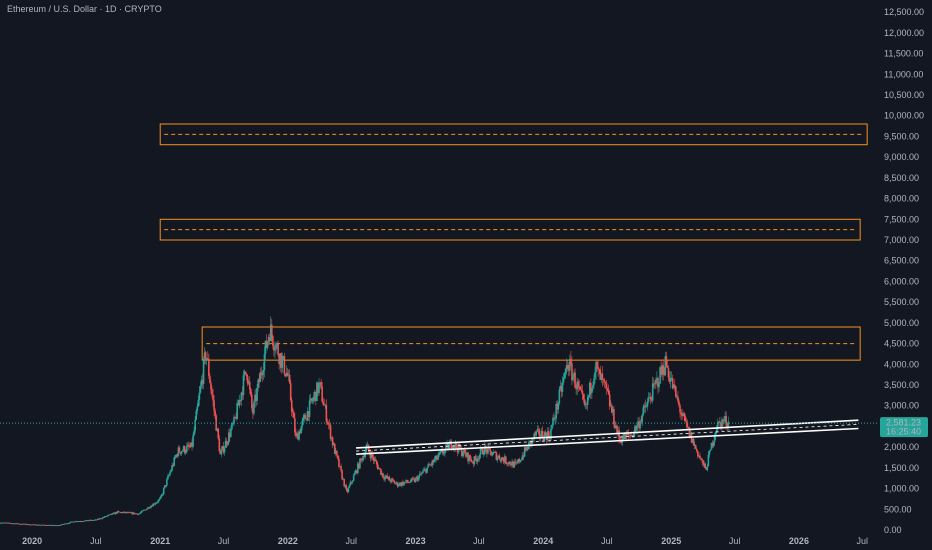 The image size is (932, 550). Describe the element at coordinates (799, 541) in the screenshot. I see `x-tick-label: 2026` at that location.